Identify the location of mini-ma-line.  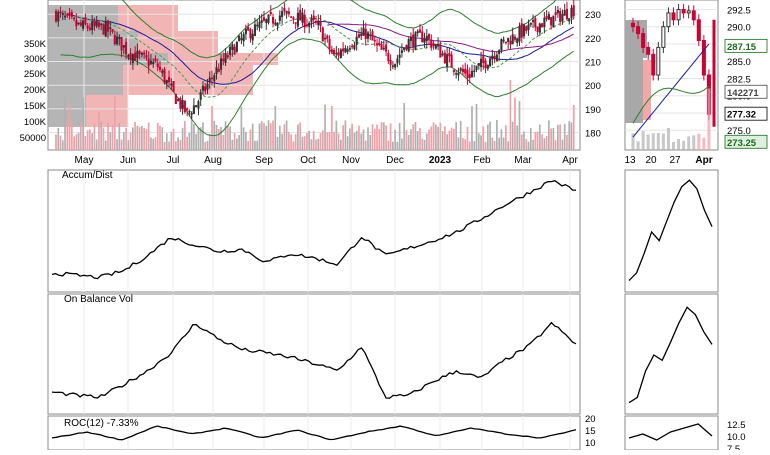
(671, 90).